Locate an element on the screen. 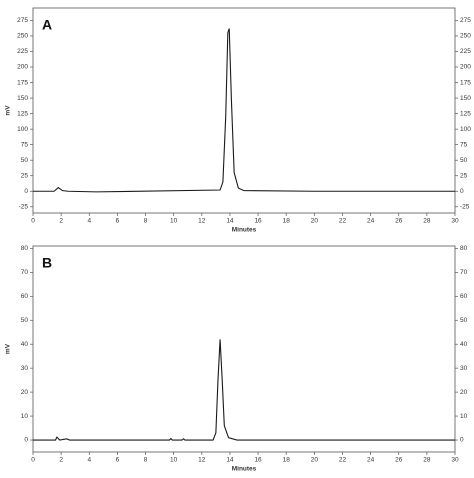 The width and height of the screenshot is (474, 478). y-tick-label: 100 is located at coordinates (22, 129).